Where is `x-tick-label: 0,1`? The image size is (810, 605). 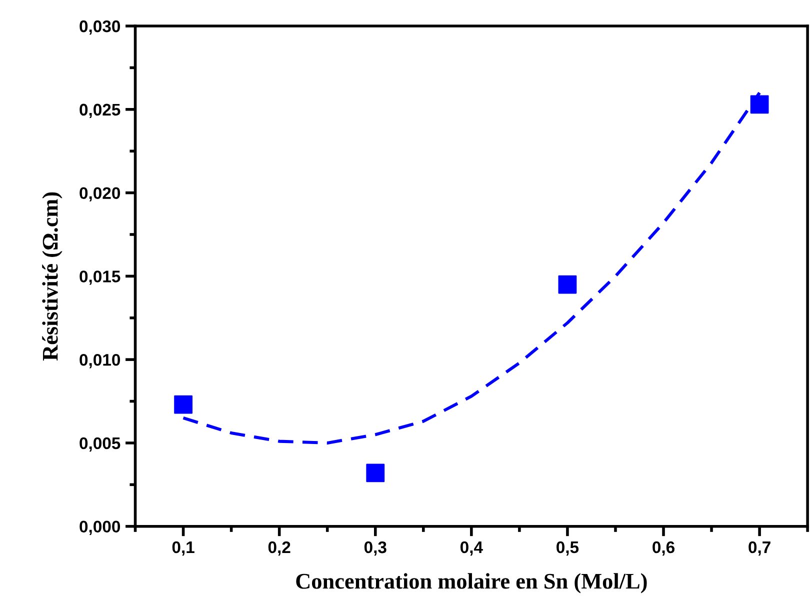 x-tick-label: 0,1 is located at coordinates (183, 548).